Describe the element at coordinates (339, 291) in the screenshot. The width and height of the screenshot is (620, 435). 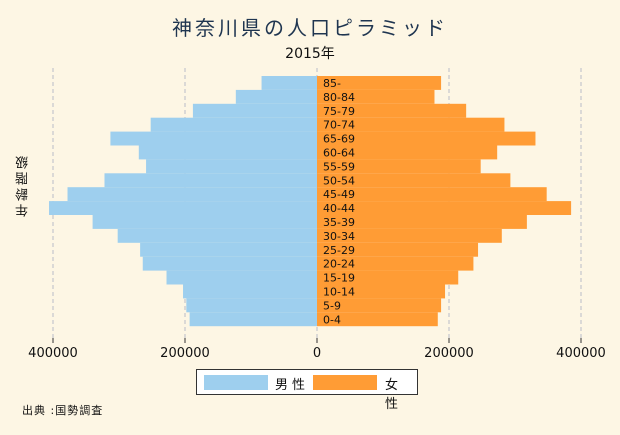
I see `age-label: 10-14` at that location.